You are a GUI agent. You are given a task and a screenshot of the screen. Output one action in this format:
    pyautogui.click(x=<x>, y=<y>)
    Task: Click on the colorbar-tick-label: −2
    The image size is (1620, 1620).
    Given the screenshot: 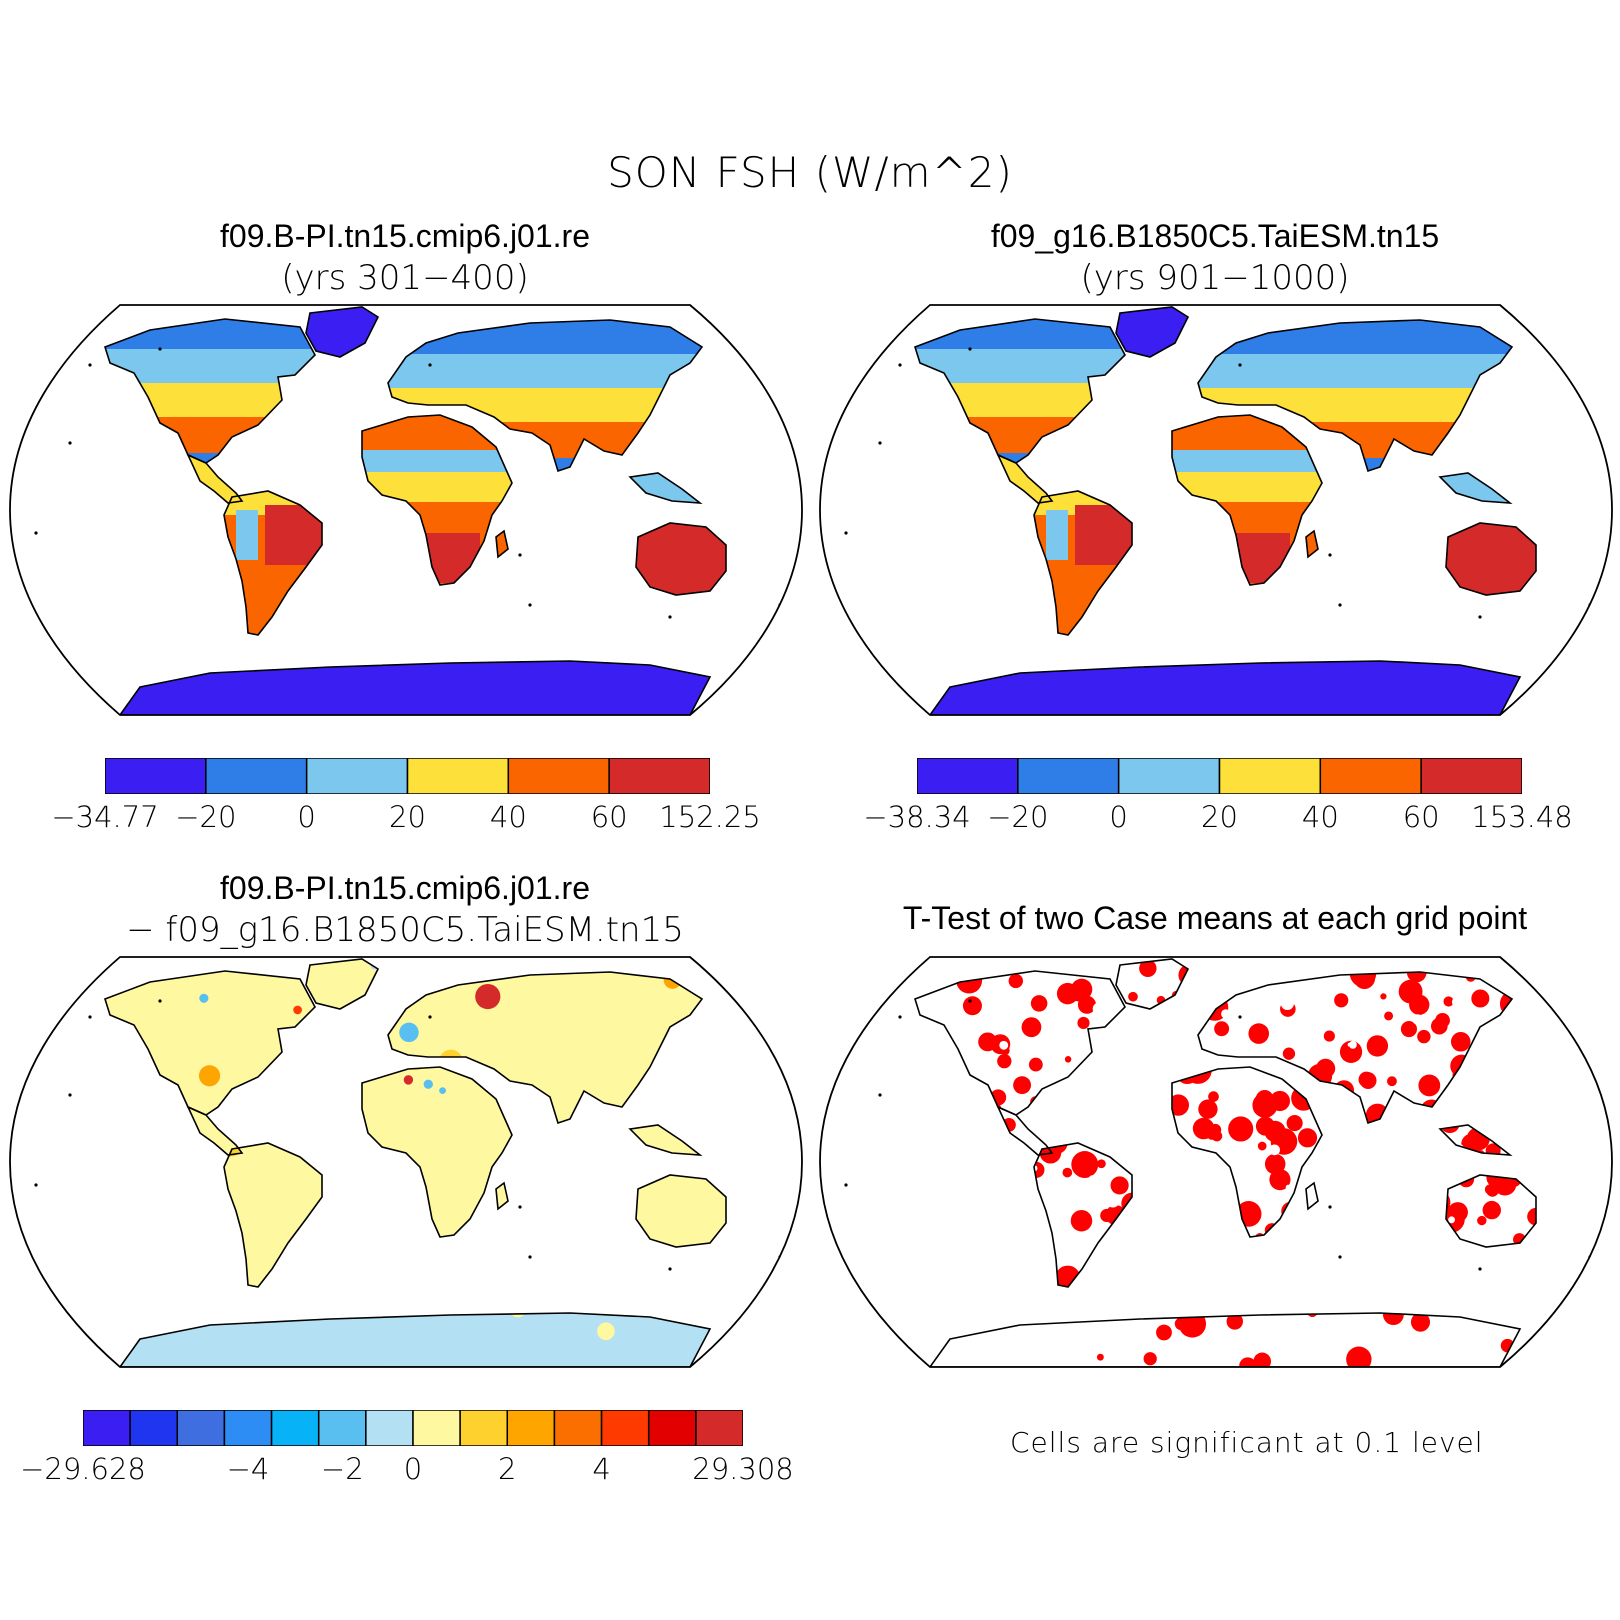 What is the action you would take?
    pyautogui.click(x=342, y=1469)
    